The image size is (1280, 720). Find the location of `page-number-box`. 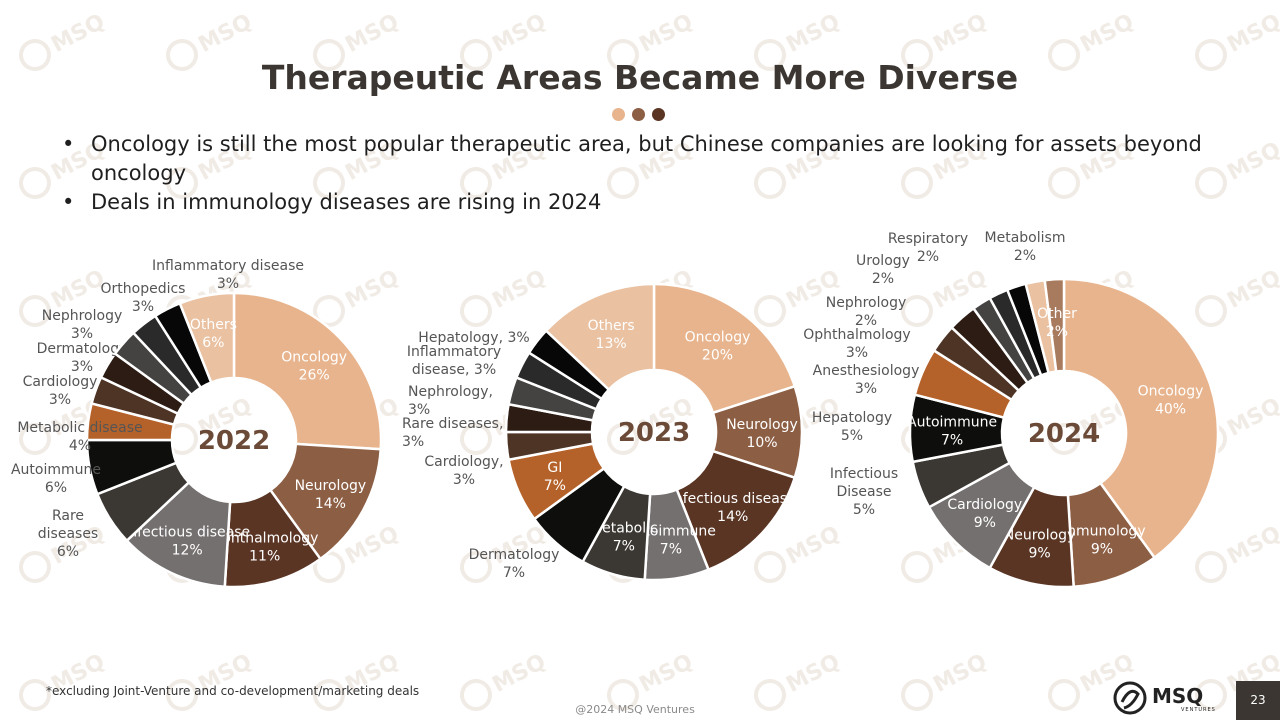

page-number-box is located at coordinates (1258, 700).